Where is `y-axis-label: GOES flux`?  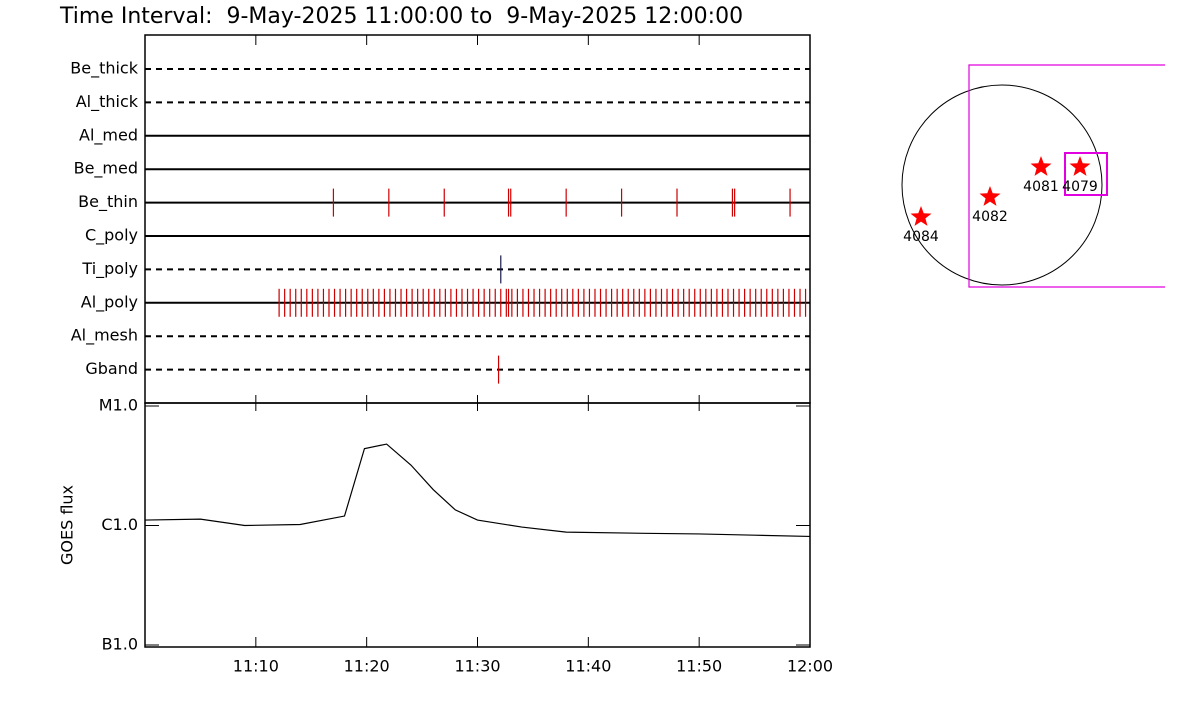
y-axis-label: GOES flux is located at coordinates (67, 525).